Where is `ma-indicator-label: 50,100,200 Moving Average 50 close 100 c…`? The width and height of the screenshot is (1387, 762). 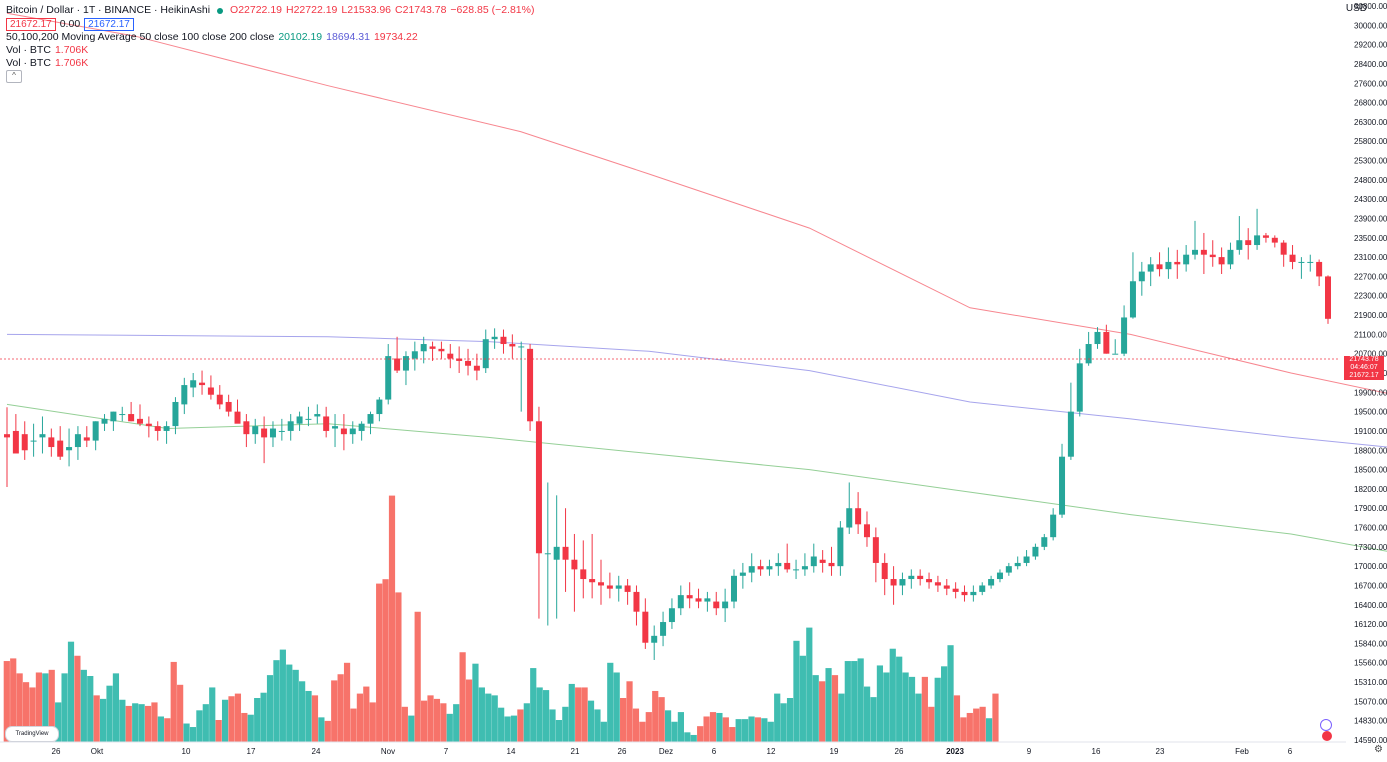
ma-indicator-label: 50,100,200 Moving Average 50 close 100 c… is located at coordinates (140, 37).